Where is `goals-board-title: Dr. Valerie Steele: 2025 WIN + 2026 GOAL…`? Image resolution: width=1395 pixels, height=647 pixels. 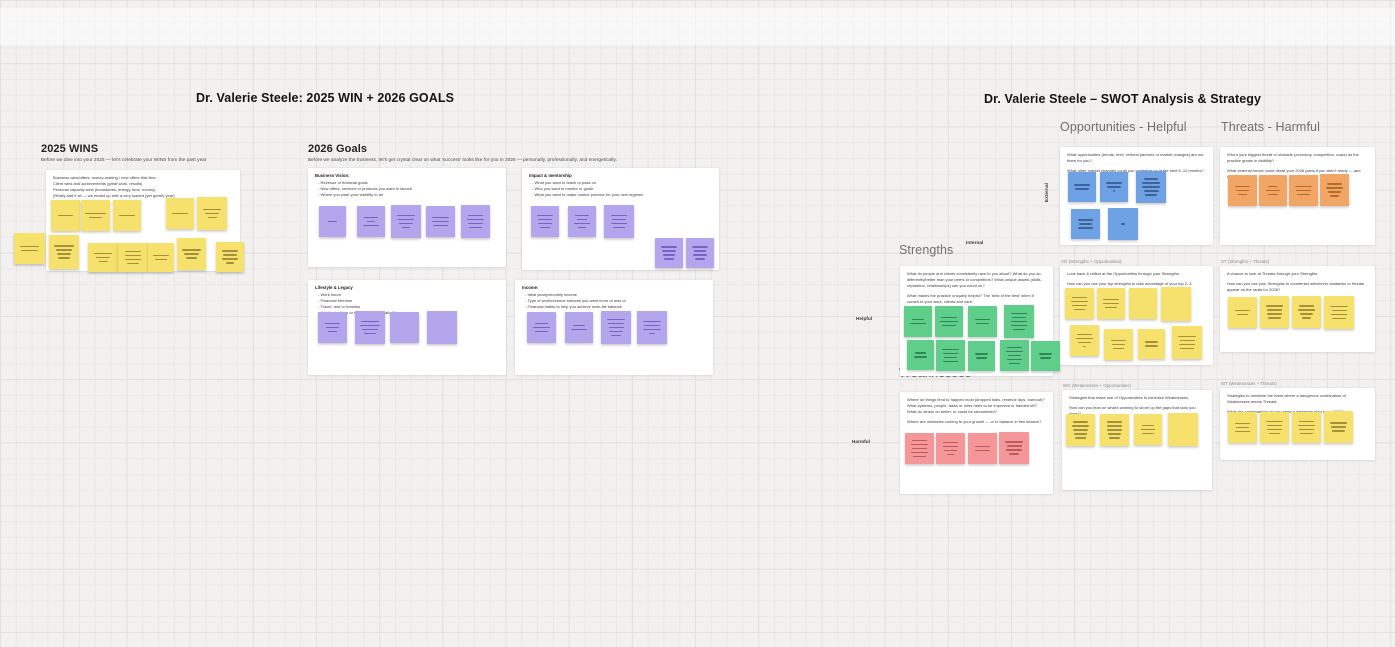 goals-board-title: Dr. Valerie Steele: 2025 WIN + 2026 GOAL… is located at coordinates (325, 98).